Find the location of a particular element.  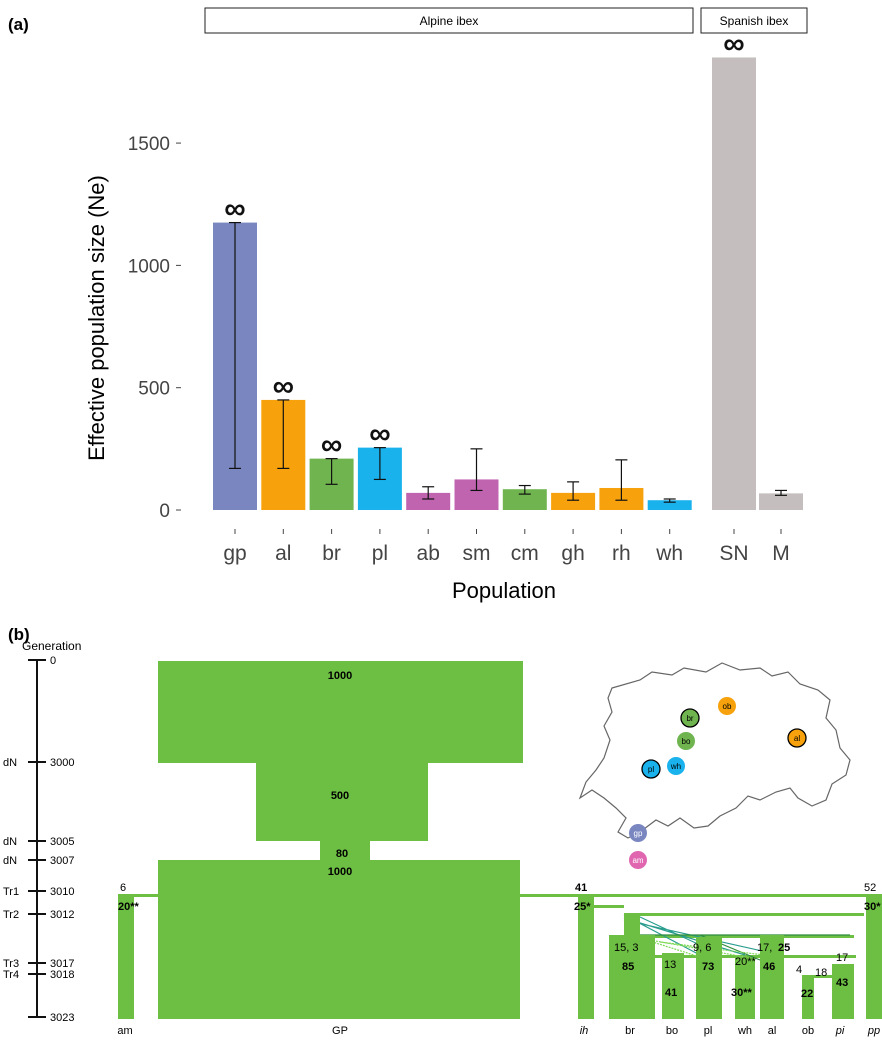

y-axis-title: Effective population size (Ne) is located at coordinates (96, 318).